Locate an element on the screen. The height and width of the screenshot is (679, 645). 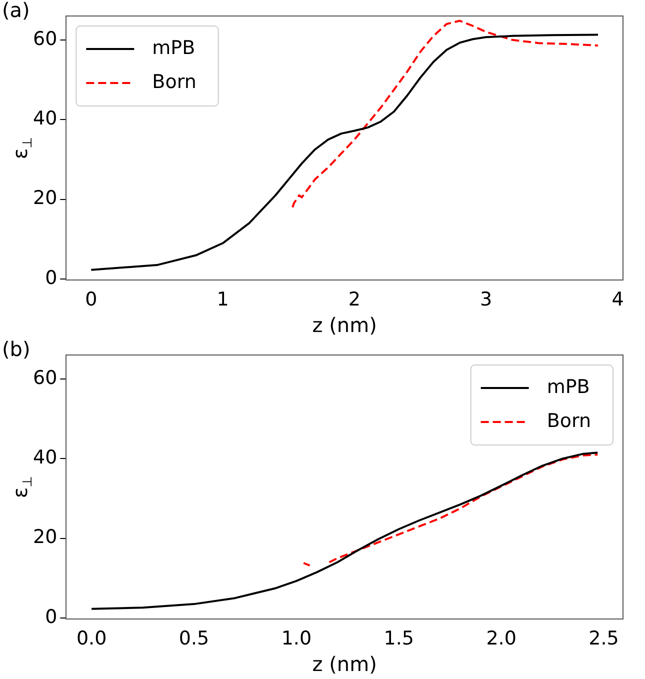
line-series is located at coordinates (445, 114).